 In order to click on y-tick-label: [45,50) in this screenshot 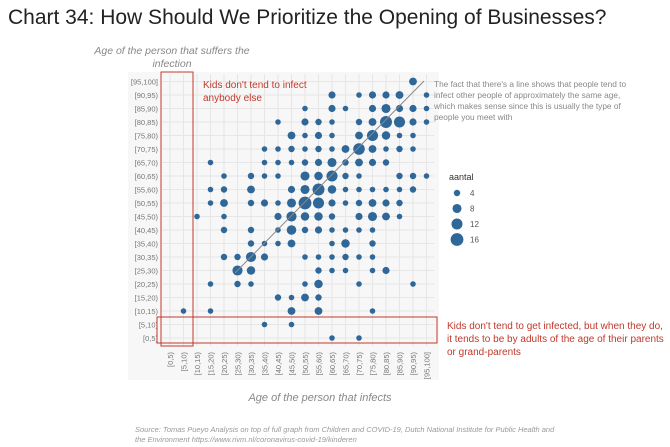, I will do `click(147, 217)`.